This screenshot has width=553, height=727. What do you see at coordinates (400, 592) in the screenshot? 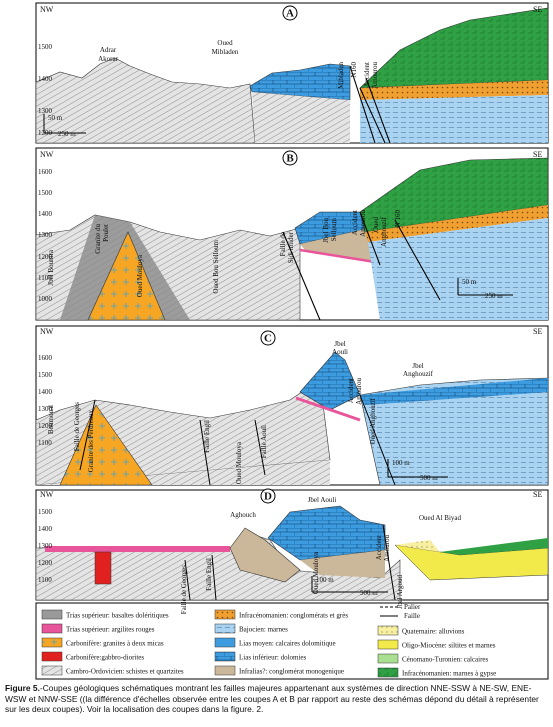
I see `place-label: Jbel Argoud` at bounding box center [400, 592].